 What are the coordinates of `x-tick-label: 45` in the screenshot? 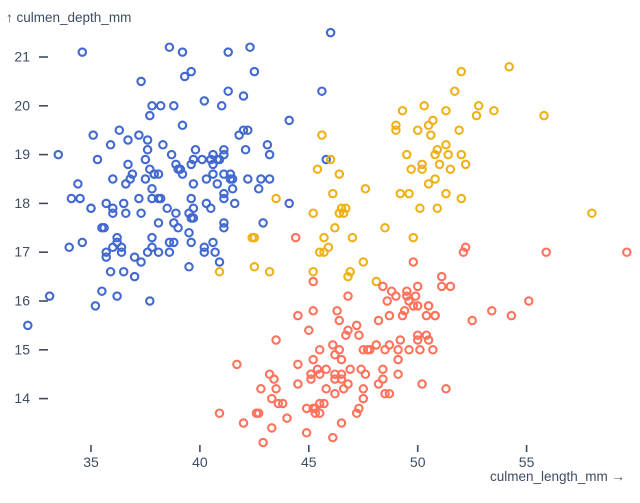 It's located at (309, 462).